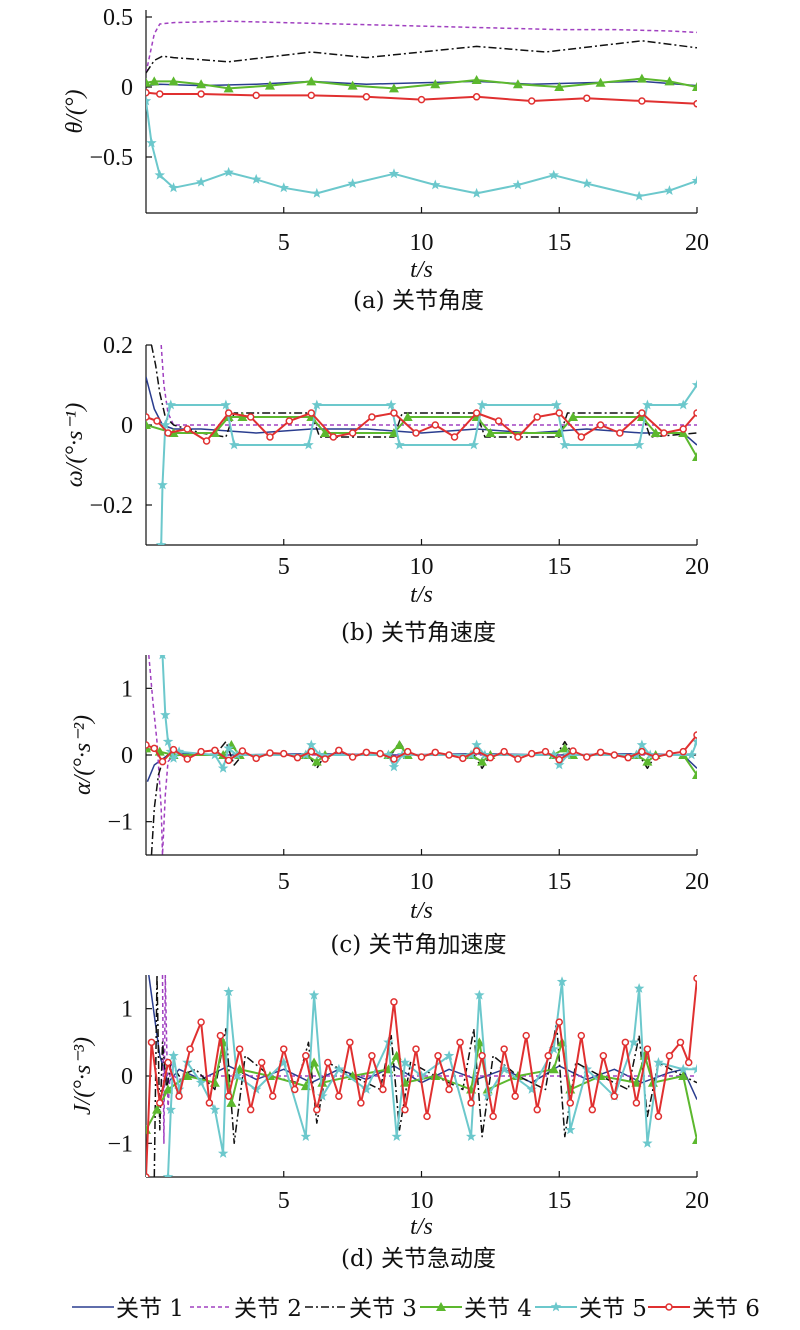 The image size is (800, 1330). I want to click on x-tick-label: 5, so click(284, 243).